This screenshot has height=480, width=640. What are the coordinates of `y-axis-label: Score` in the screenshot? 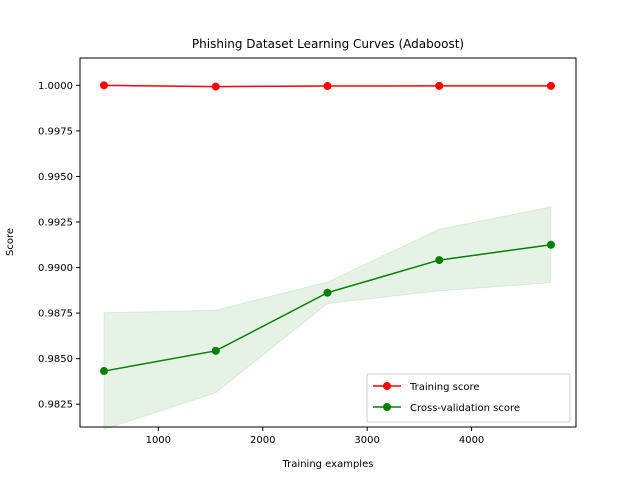 It's located at (10, 242).